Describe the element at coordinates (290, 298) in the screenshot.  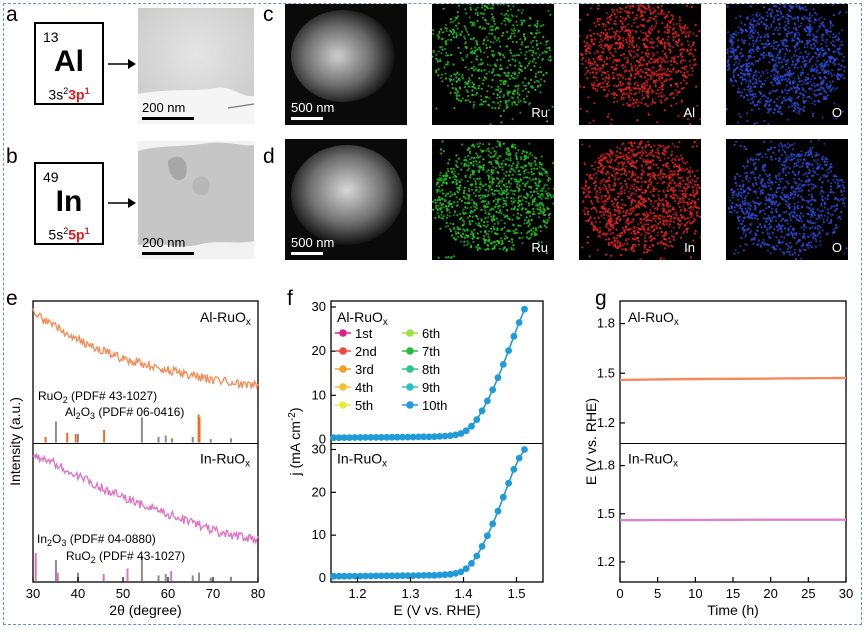
I see `panel-label-f: f` at that location.